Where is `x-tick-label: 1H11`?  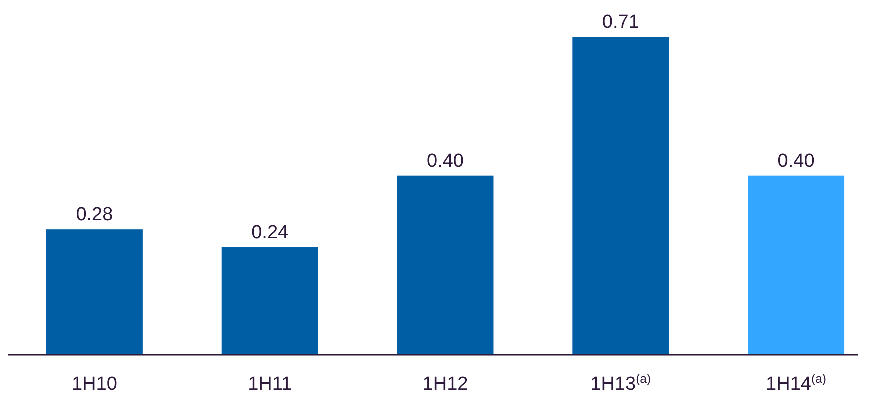
x-tick-label: 1H11 is located at coordinates (270, 384).